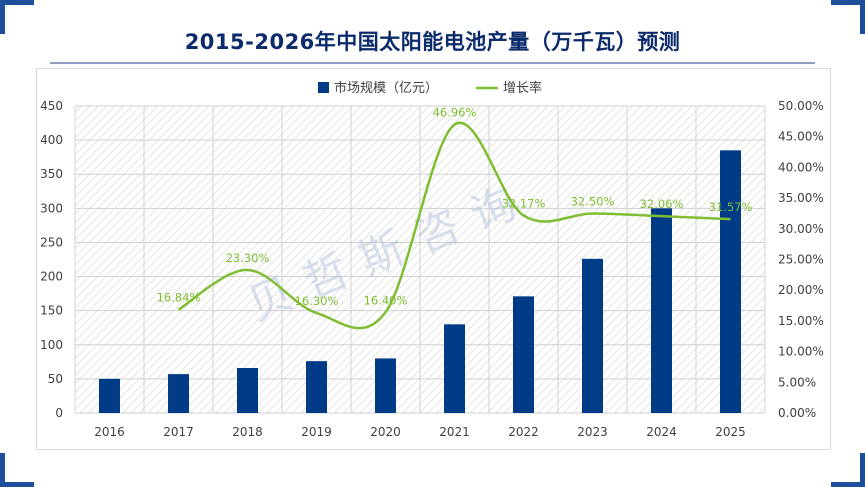 The width and height of the screenshot is (865, 487). Describe the element at coordinates (317, 301) in the screenshot. I see `growth-rate-label-2019: 16.30%` at that location.